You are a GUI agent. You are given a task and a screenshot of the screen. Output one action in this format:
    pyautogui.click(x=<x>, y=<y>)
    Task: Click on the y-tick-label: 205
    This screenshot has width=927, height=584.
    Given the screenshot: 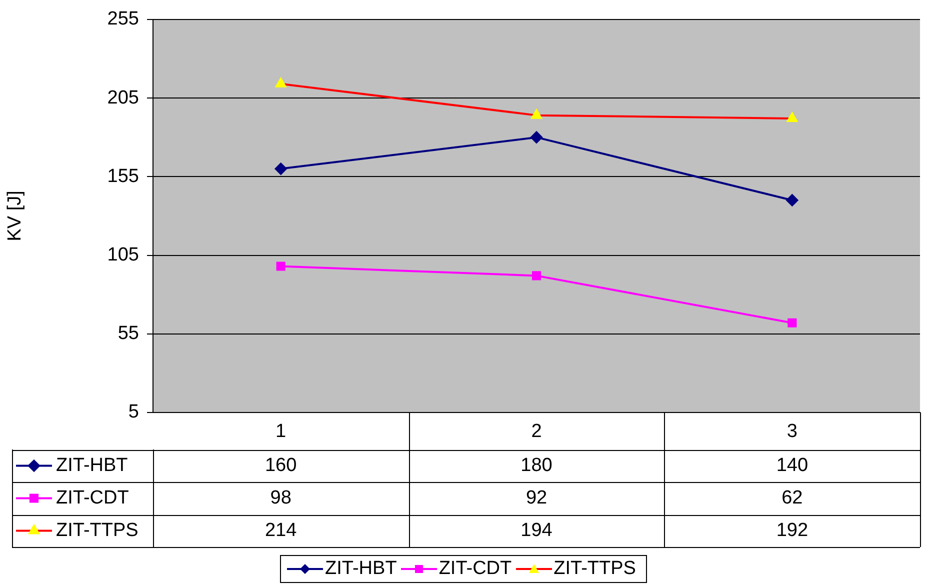 What is the action you would take?
    pyautogui.click(x=123, y=97)
    